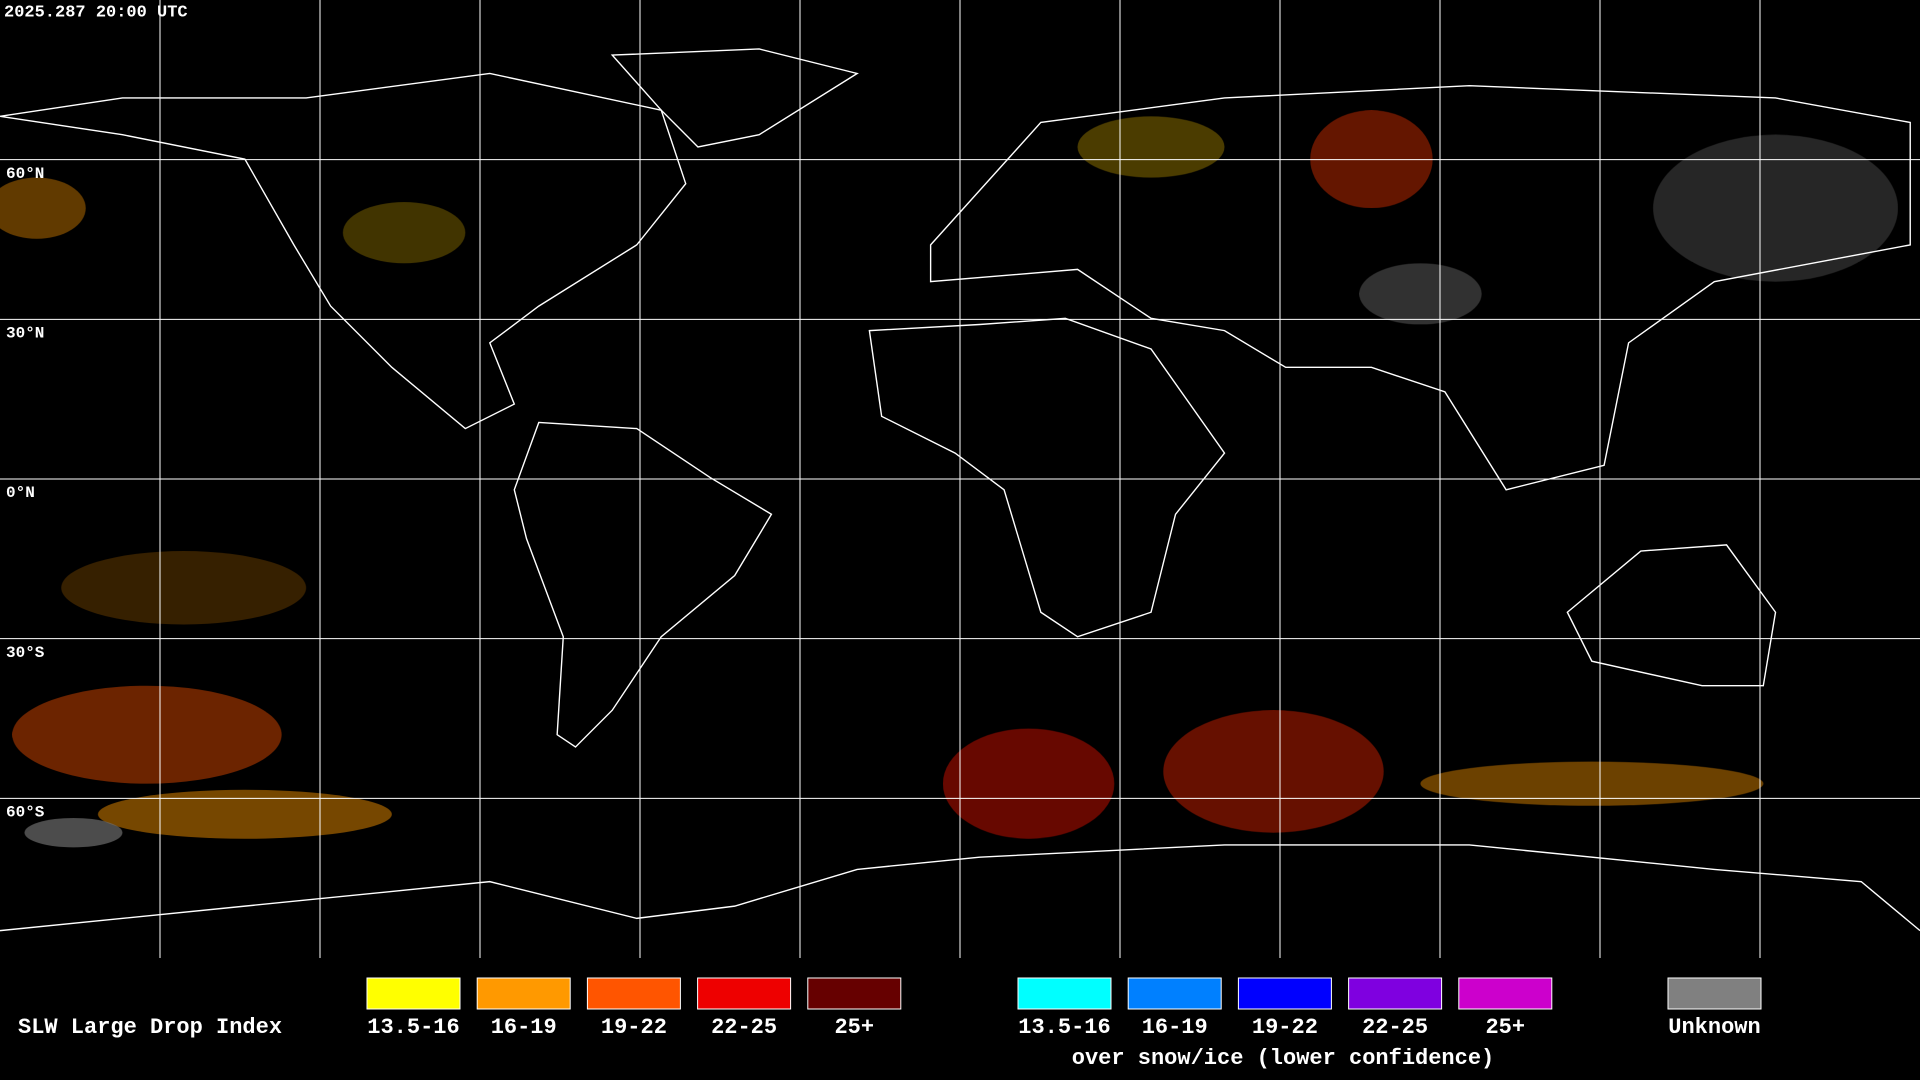 The width and height of the screenshot is (1920, 1080). What do you see at coordinates (96, 12) in the screenshot?
I see `timestamp: 2025.287 20:00 UTC` at bounding box center [96, 12].